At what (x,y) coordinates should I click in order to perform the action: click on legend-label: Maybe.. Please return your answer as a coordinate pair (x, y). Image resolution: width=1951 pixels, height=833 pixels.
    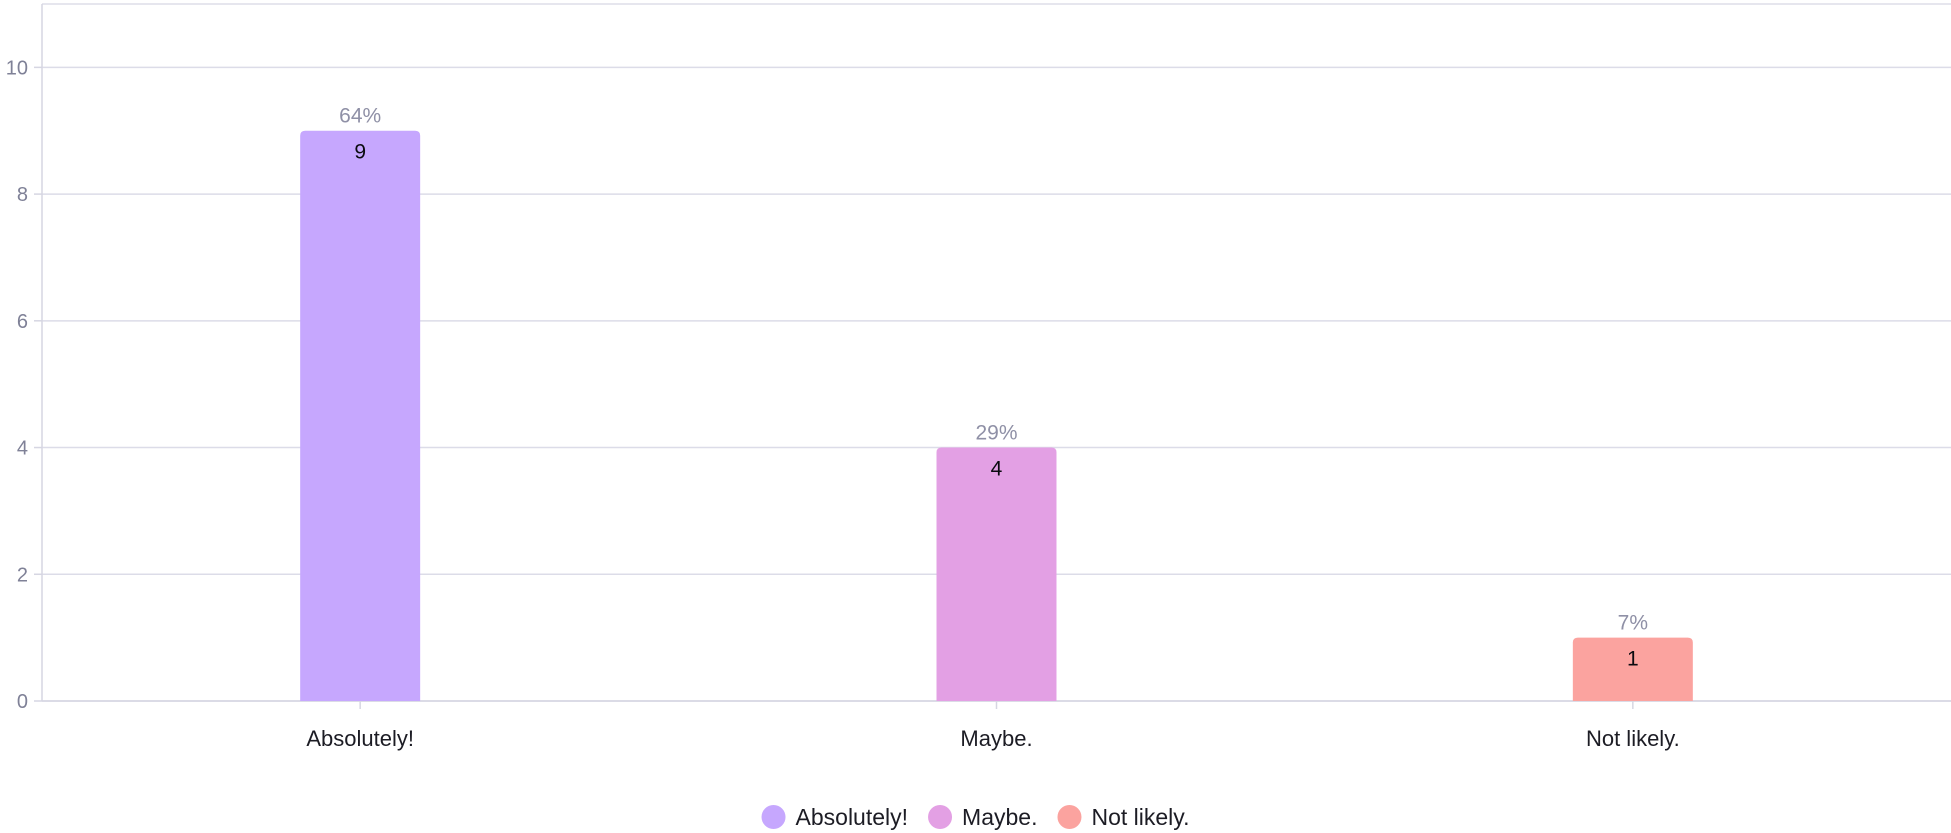
    Looking at the image, I should click on (999, 817).